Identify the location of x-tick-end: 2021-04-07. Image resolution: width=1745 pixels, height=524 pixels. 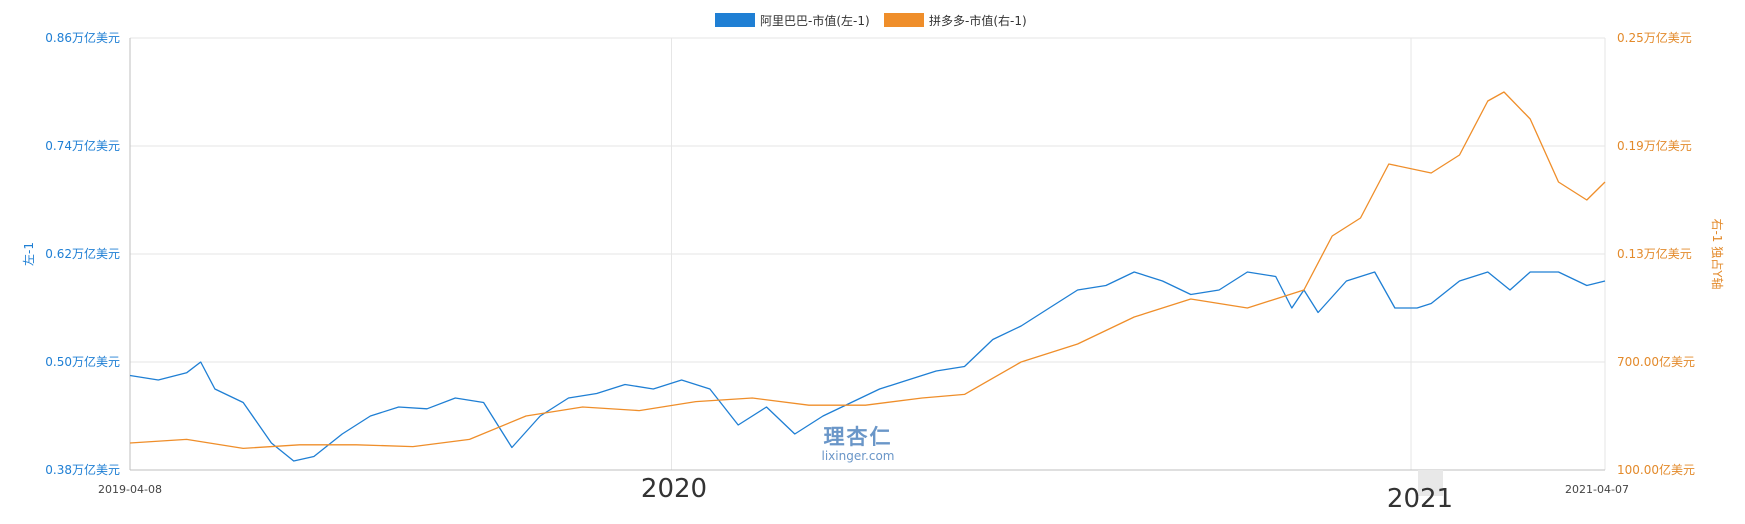
(1597, 489).